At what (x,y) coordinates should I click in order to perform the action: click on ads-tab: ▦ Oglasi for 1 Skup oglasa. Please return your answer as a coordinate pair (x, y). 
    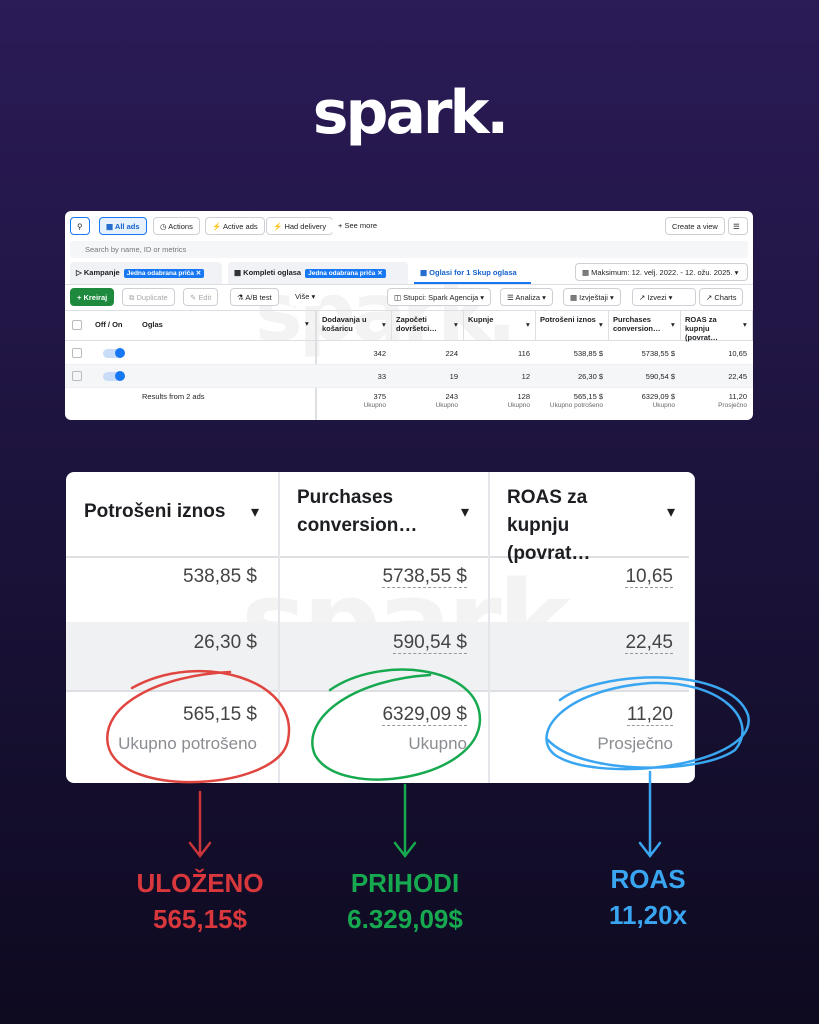
    Looking at the image, I should click on (472, 273).